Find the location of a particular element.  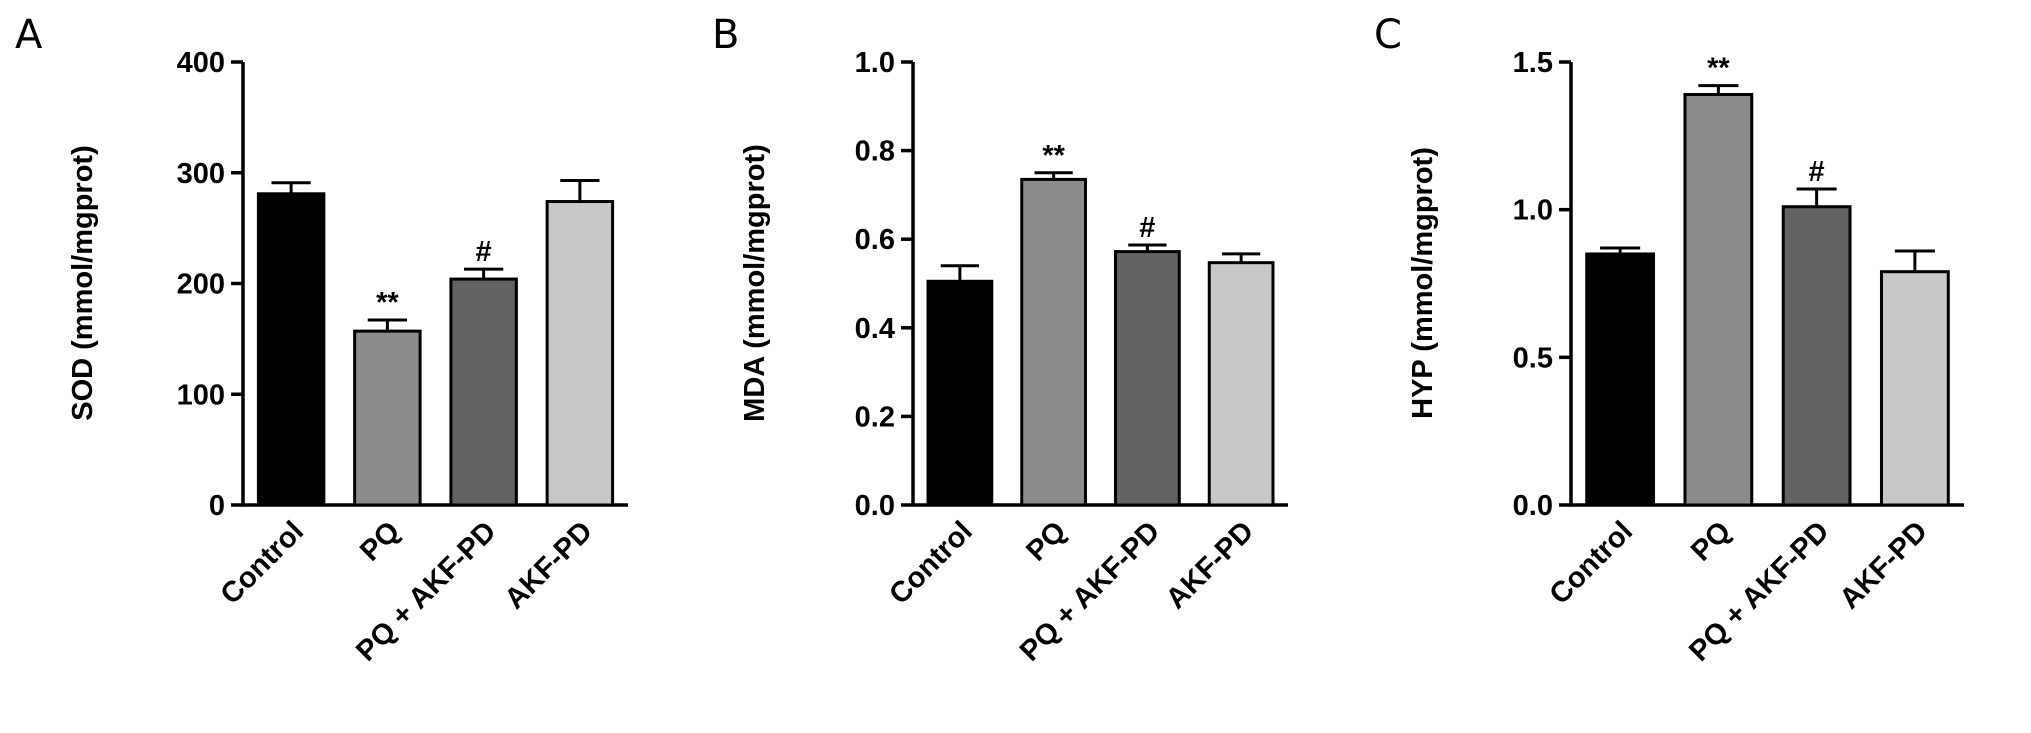

panel-a-letter: A is located at coordinates (29, 35).